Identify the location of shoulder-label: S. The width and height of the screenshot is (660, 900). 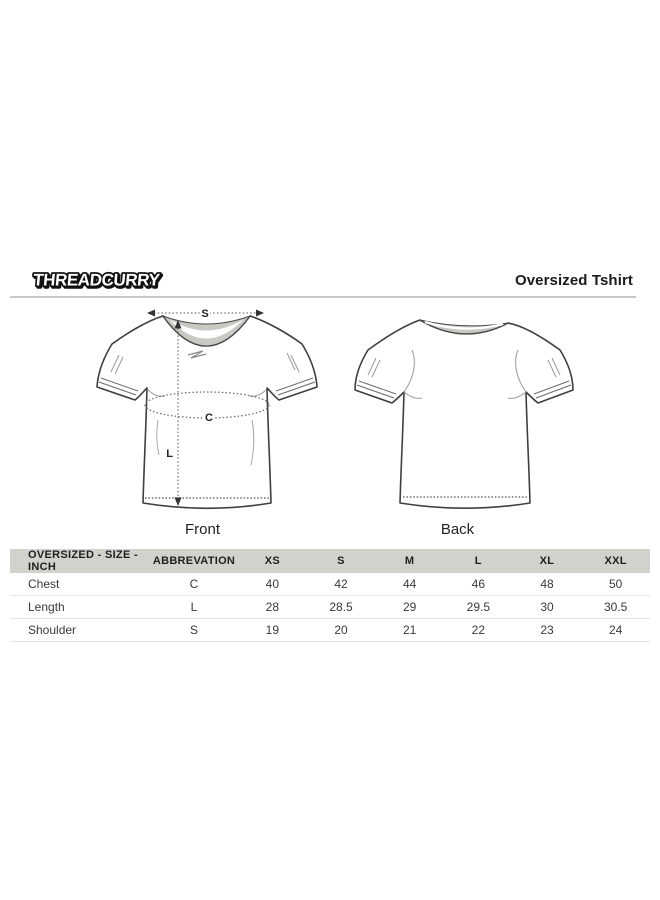
(204, 314).